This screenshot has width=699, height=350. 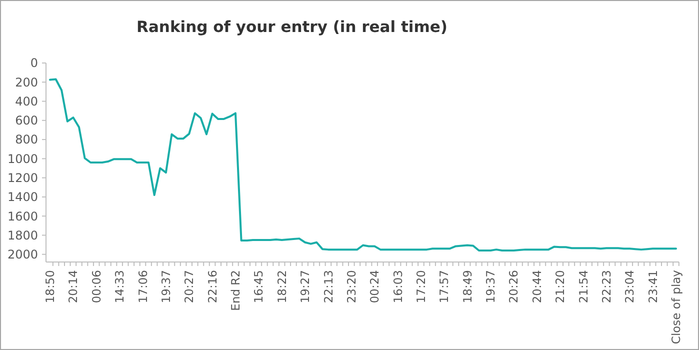 I want to click on y-tick-label: 0, so click(x=34, y=63).